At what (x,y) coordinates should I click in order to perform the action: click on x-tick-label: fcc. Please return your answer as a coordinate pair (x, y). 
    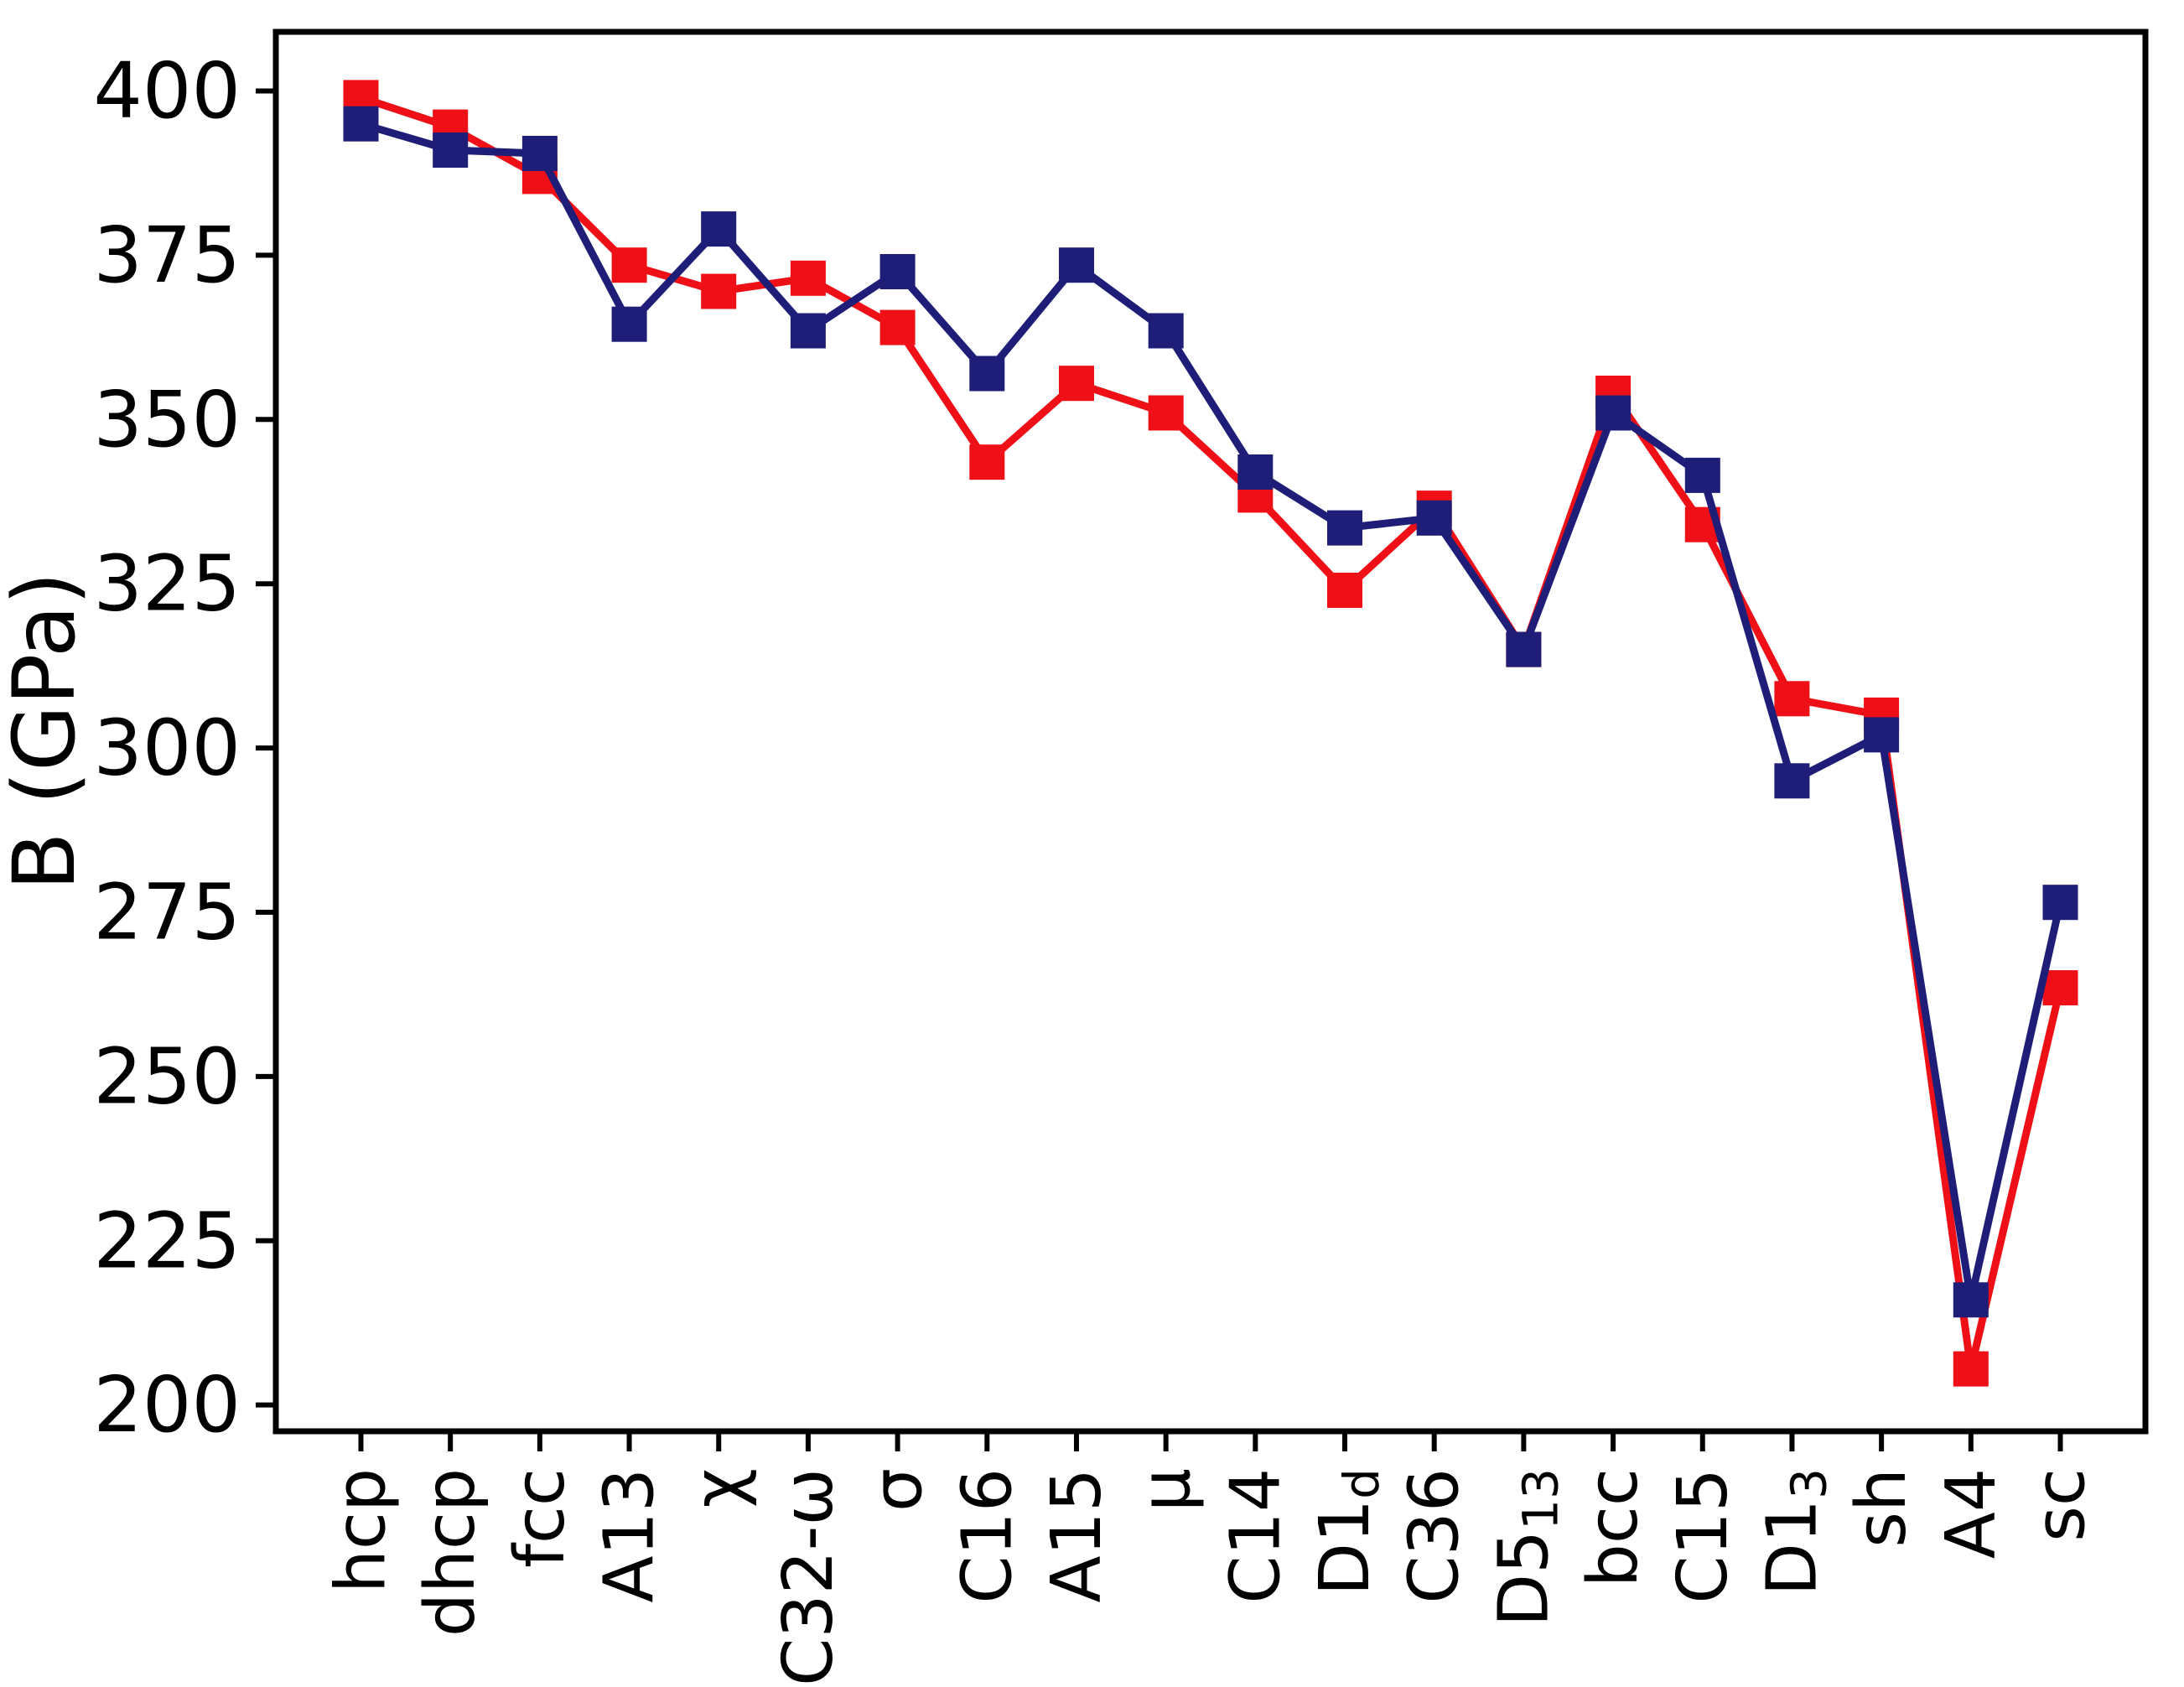
    Looking at the image, I should click on (539, 1518).